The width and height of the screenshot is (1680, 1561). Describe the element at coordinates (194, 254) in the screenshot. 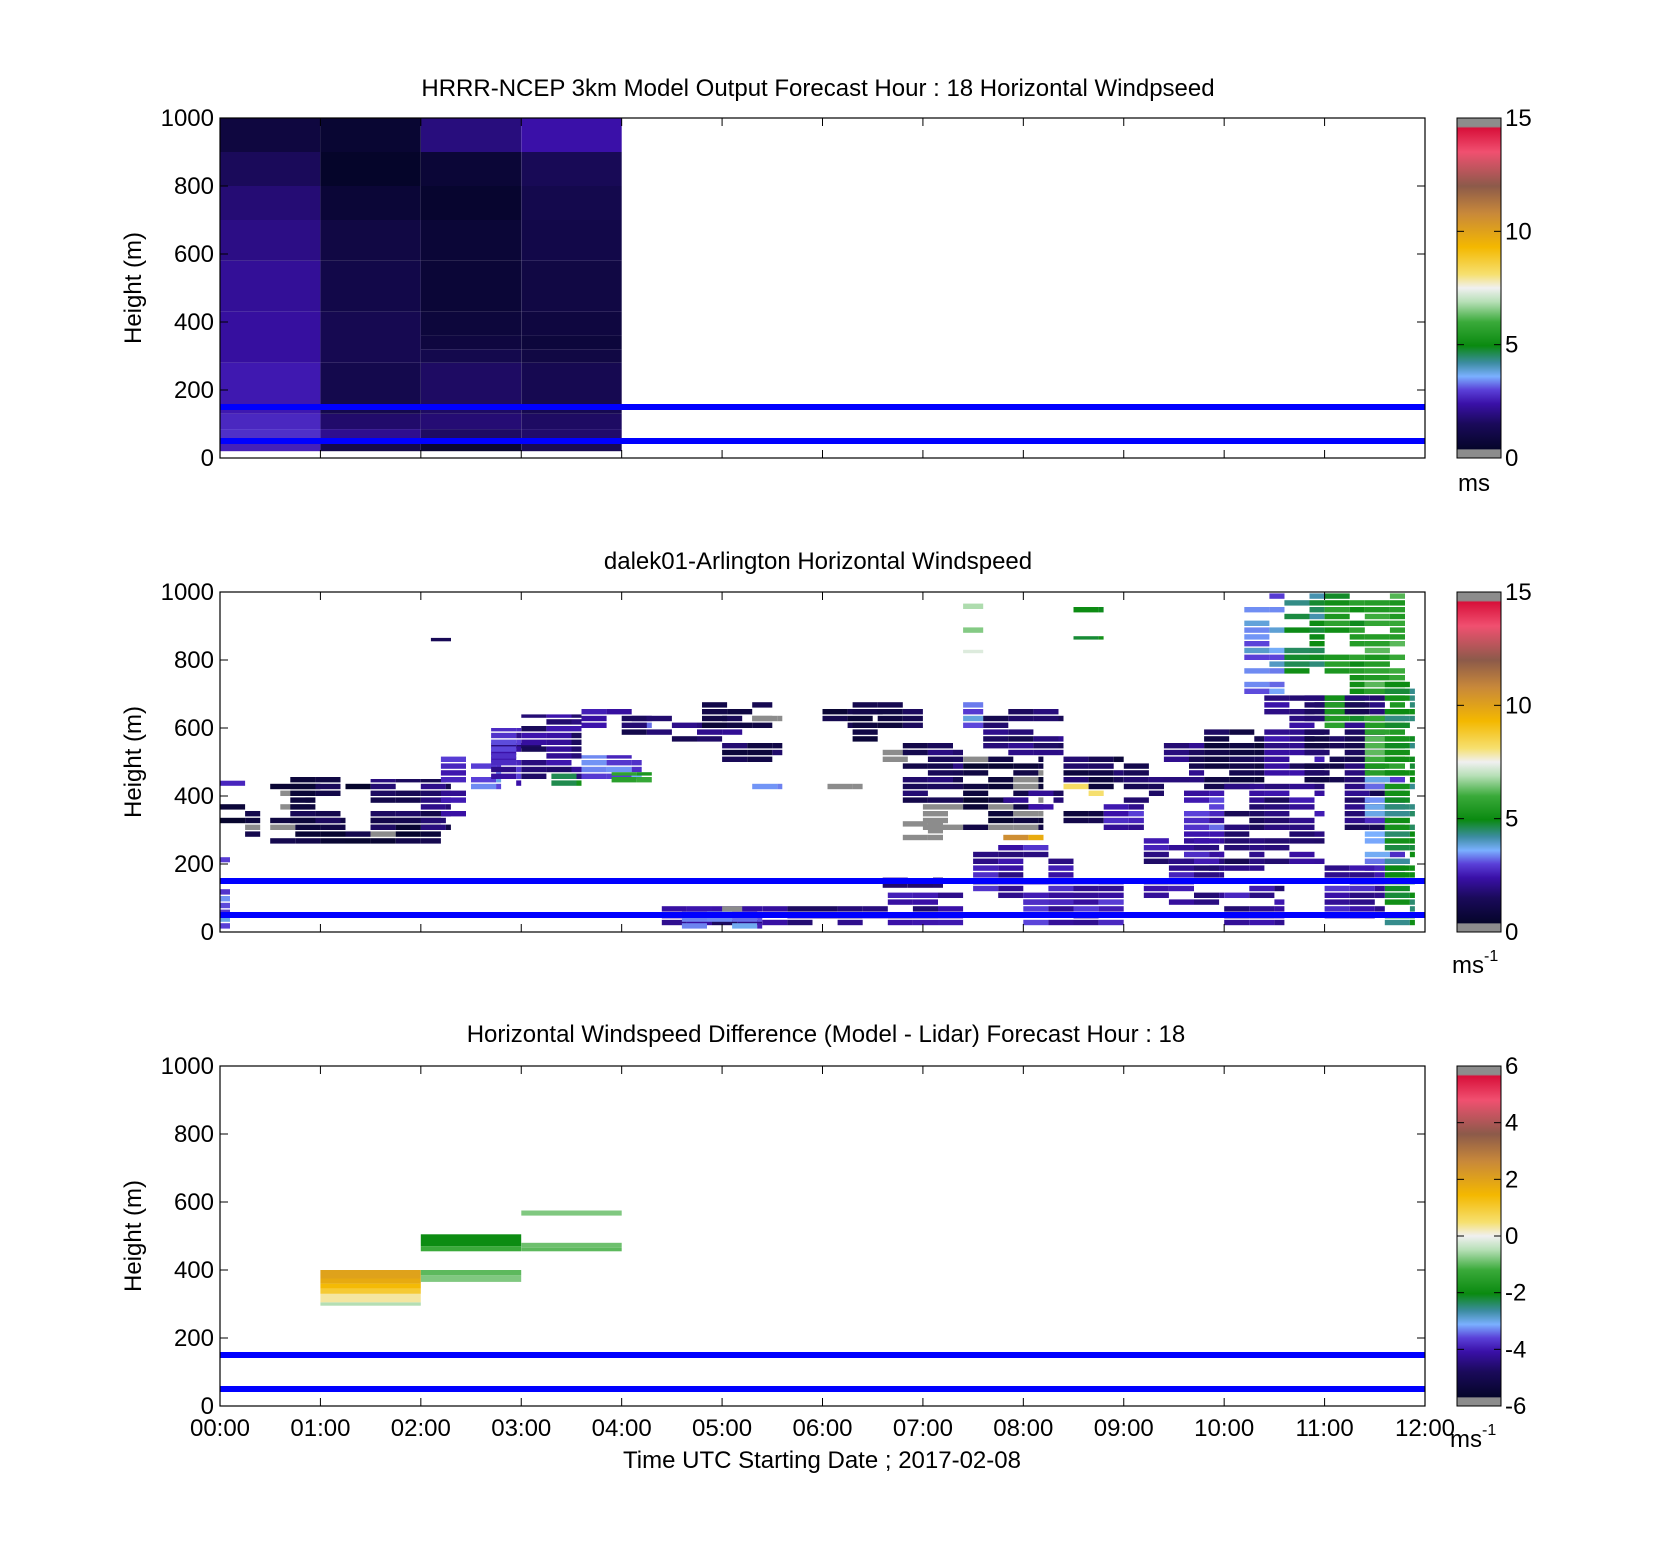

I see `y-tick-label: 600` at that location.